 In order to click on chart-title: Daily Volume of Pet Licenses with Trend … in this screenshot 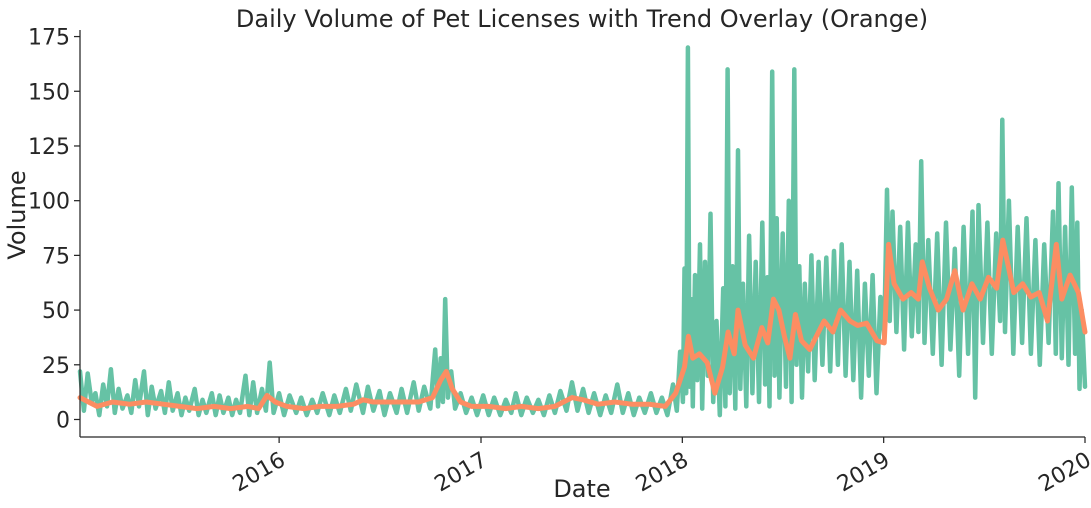, I will do `click(582, 19)`.